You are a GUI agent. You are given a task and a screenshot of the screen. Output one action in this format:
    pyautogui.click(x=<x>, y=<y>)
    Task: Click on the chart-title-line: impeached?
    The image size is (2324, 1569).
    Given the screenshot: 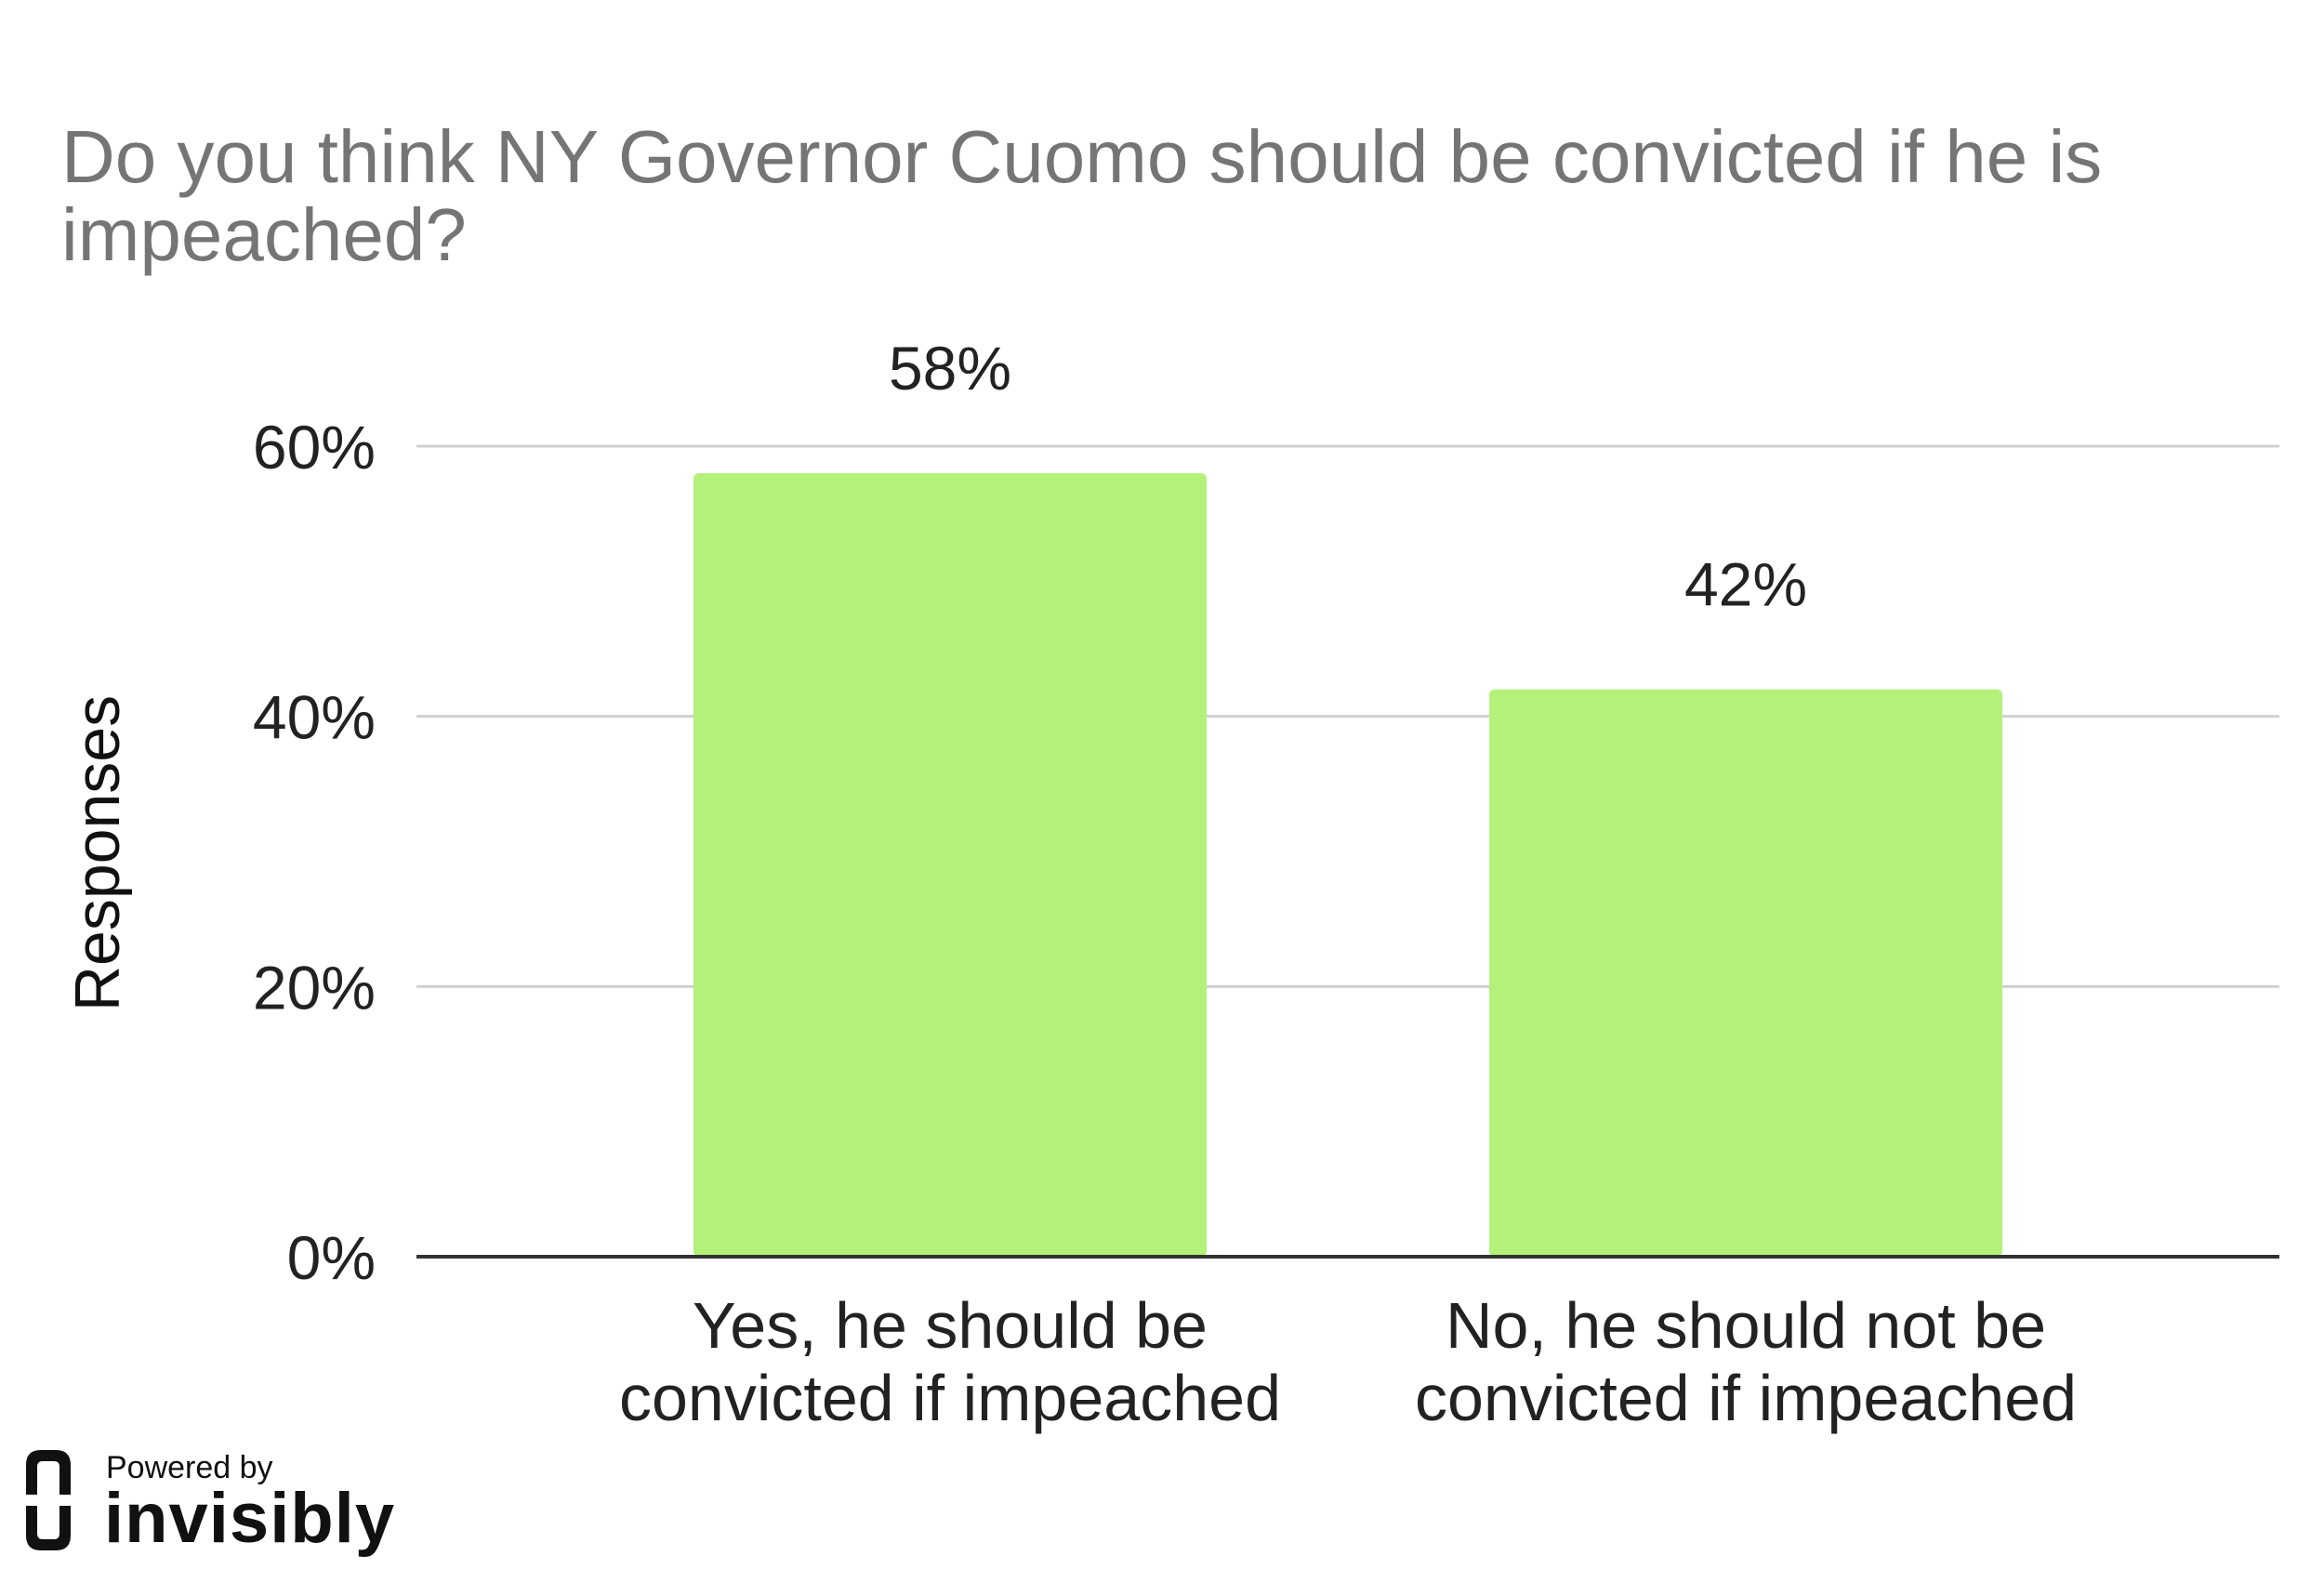 What is the action you would take?
    pyautogui.click(x=264, y=234)
    